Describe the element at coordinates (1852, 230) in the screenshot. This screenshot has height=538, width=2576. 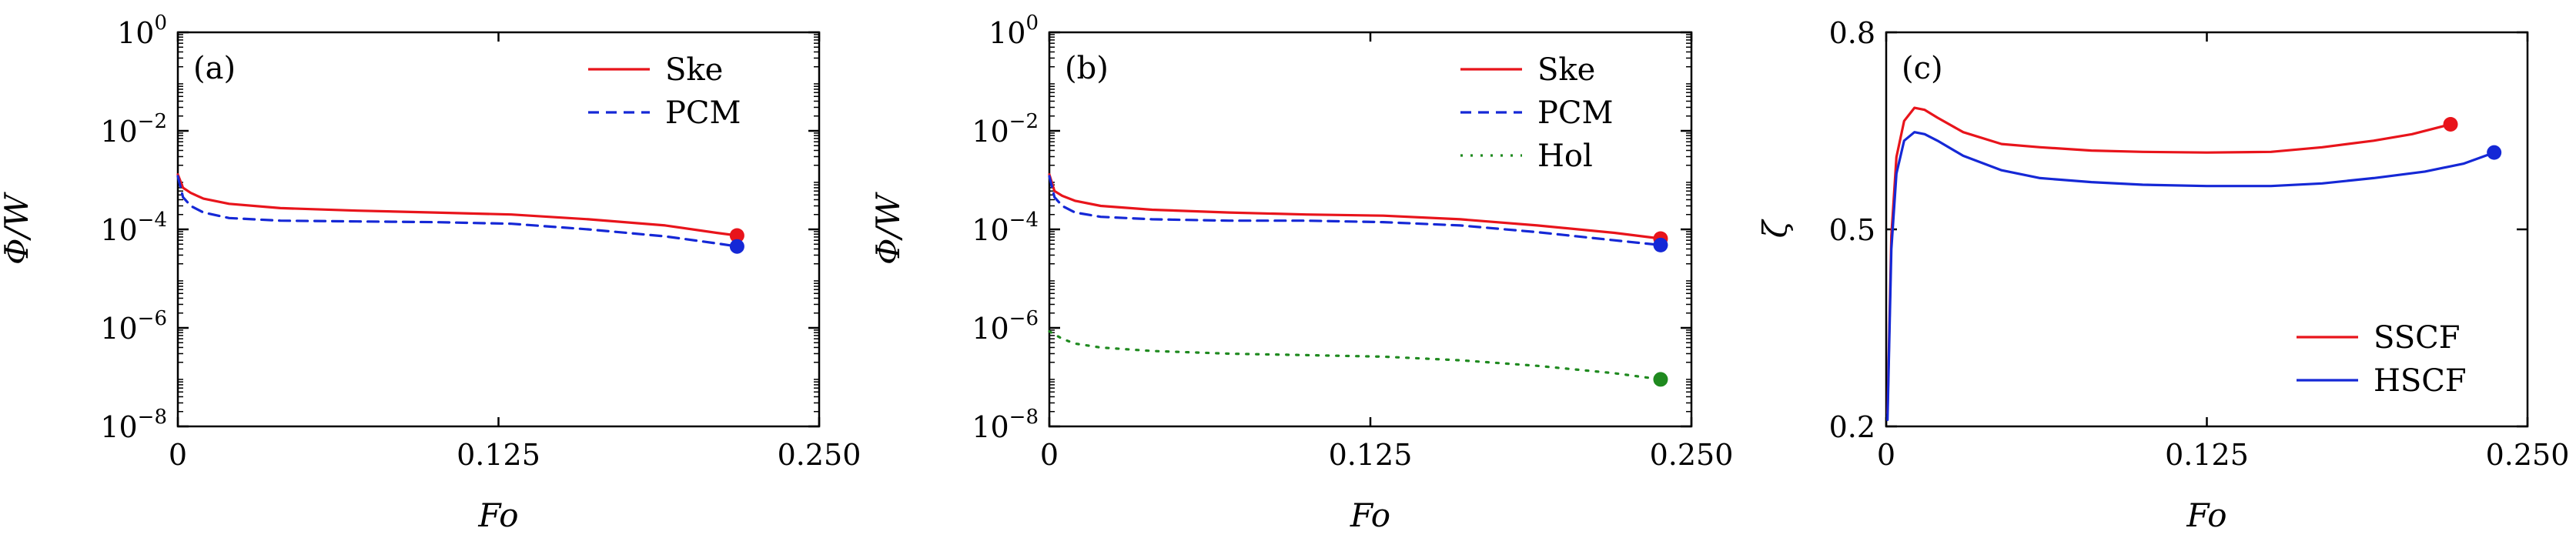
I see `y-tick-label: 0.5` at that location.